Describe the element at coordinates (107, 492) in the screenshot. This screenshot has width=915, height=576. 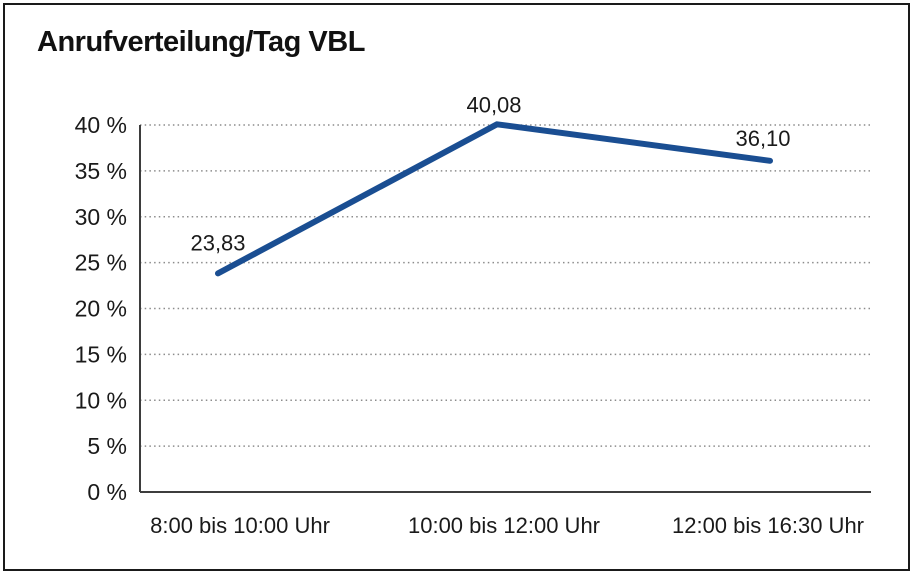
I see `y-tick-label: 0 %` at that location.